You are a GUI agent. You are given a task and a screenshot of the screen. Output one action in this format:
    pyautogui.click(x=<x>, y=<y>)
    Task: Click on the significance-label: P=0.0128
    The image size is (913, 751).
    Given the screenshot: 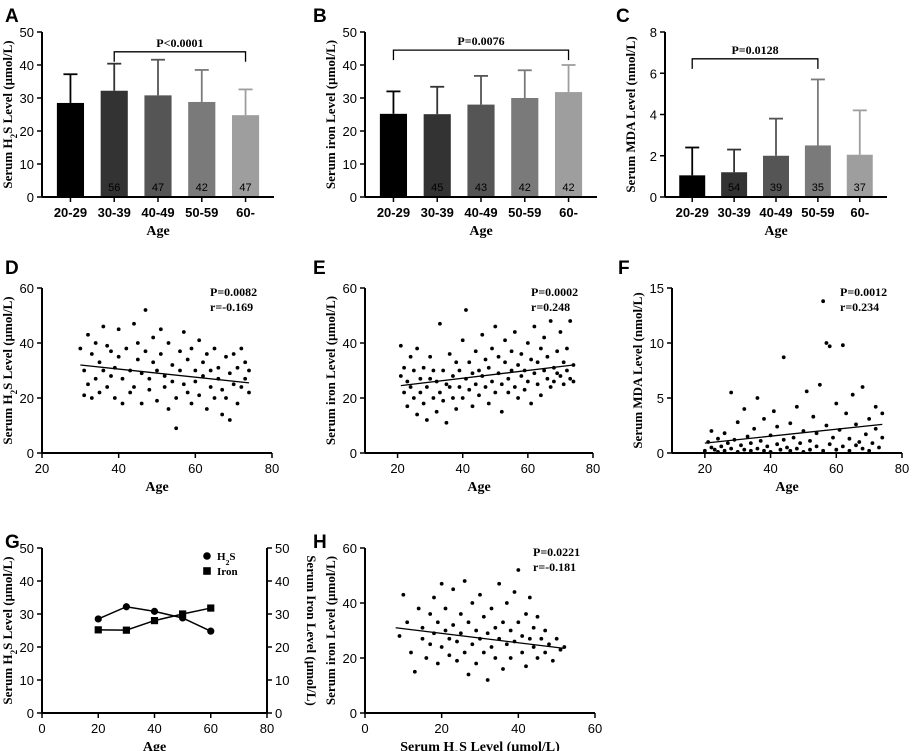 What is the action you would take?
    pyautogui.click(x=754, y=50)
    